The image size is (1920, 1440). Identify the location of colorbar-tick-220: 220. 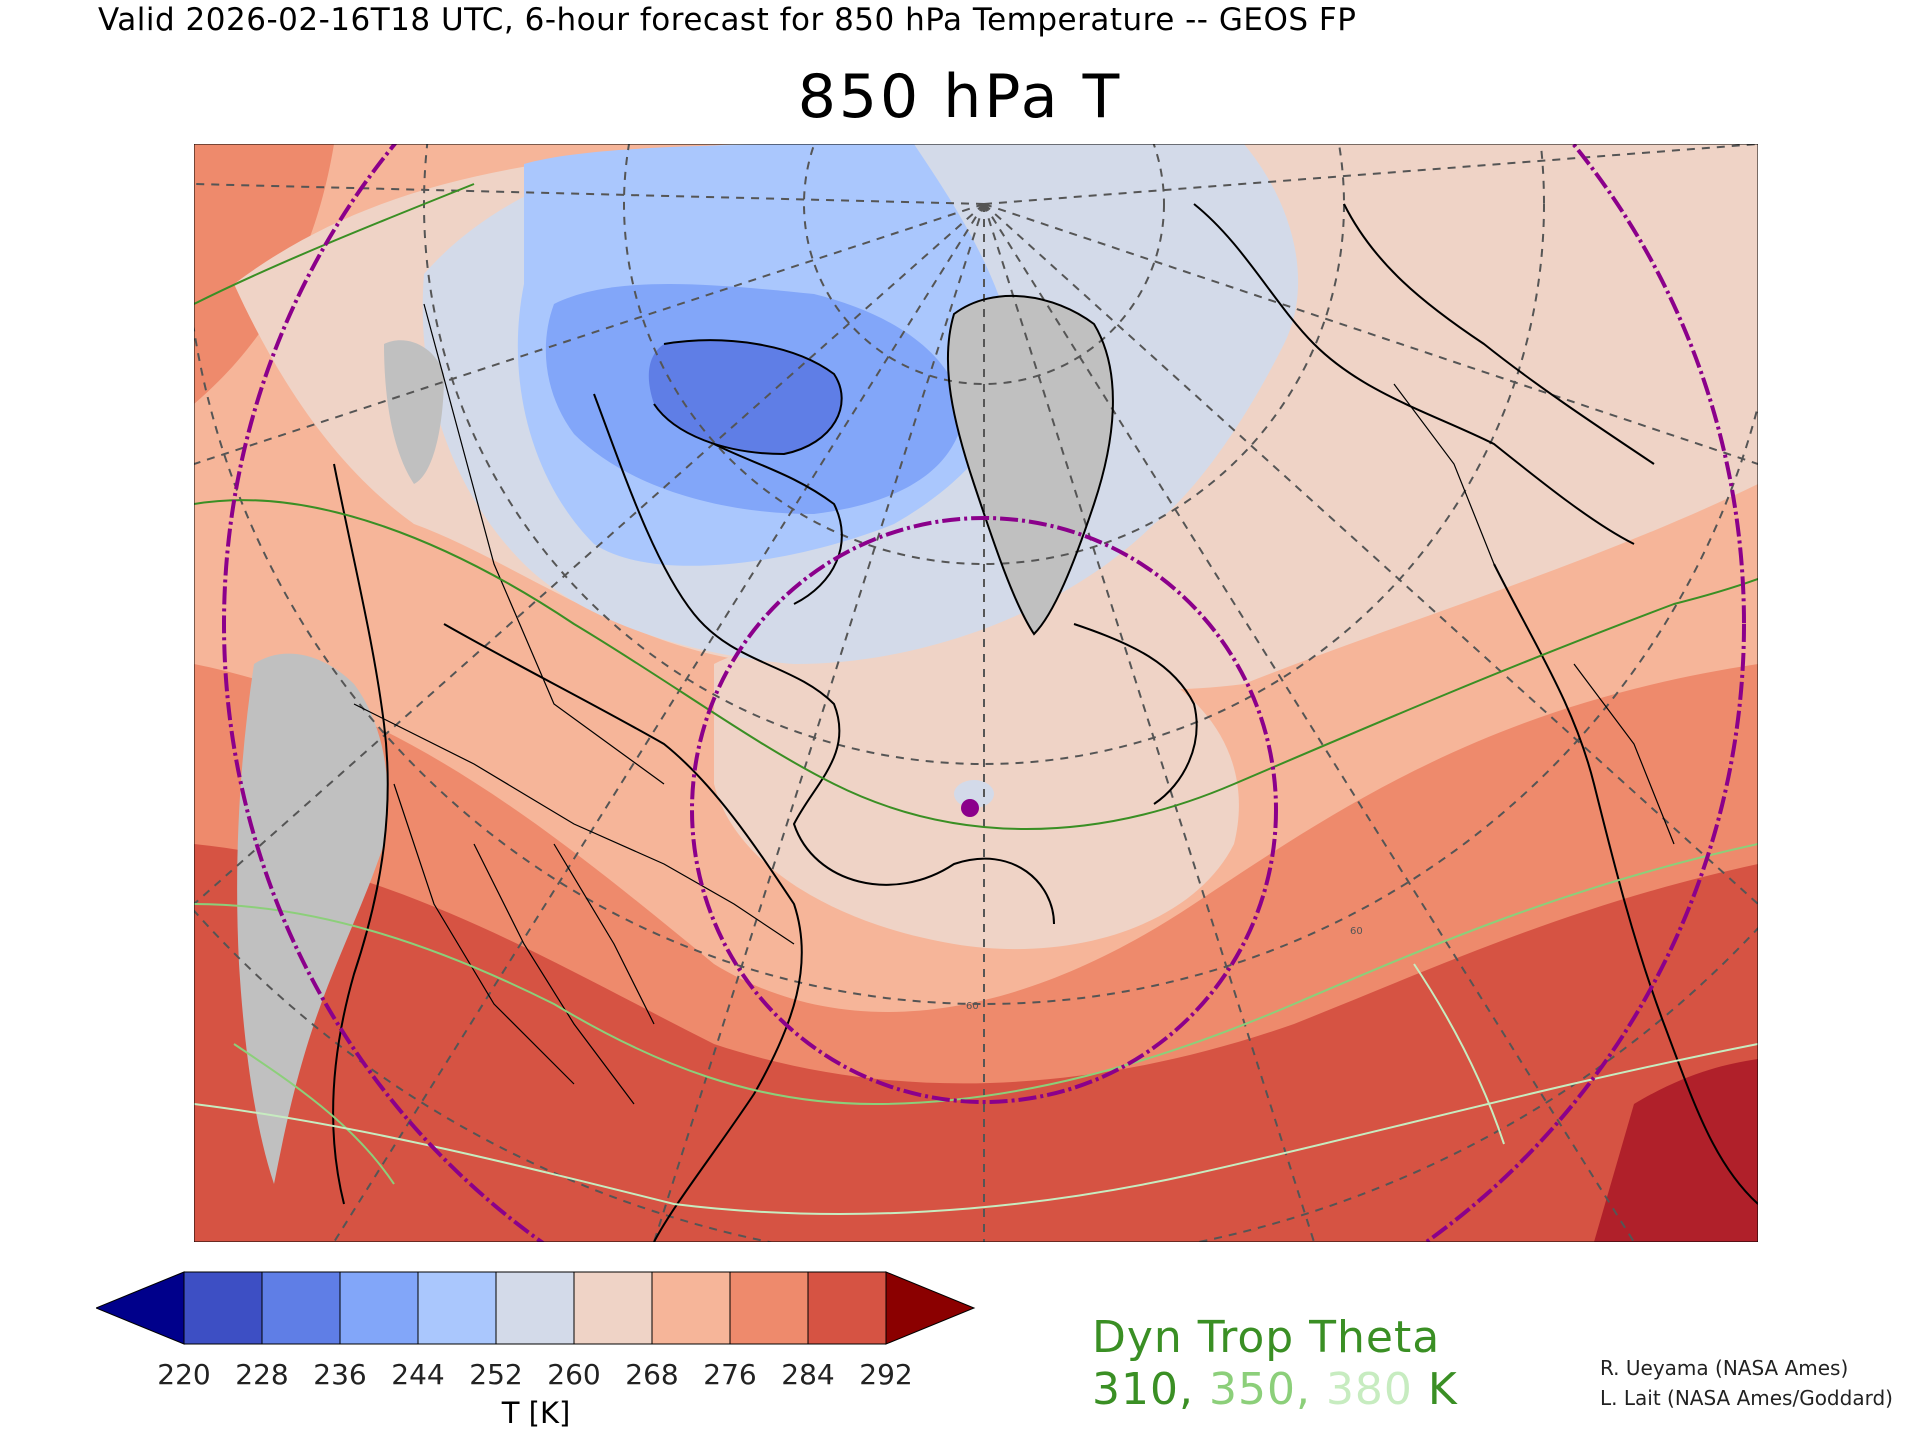
(184, 1374).